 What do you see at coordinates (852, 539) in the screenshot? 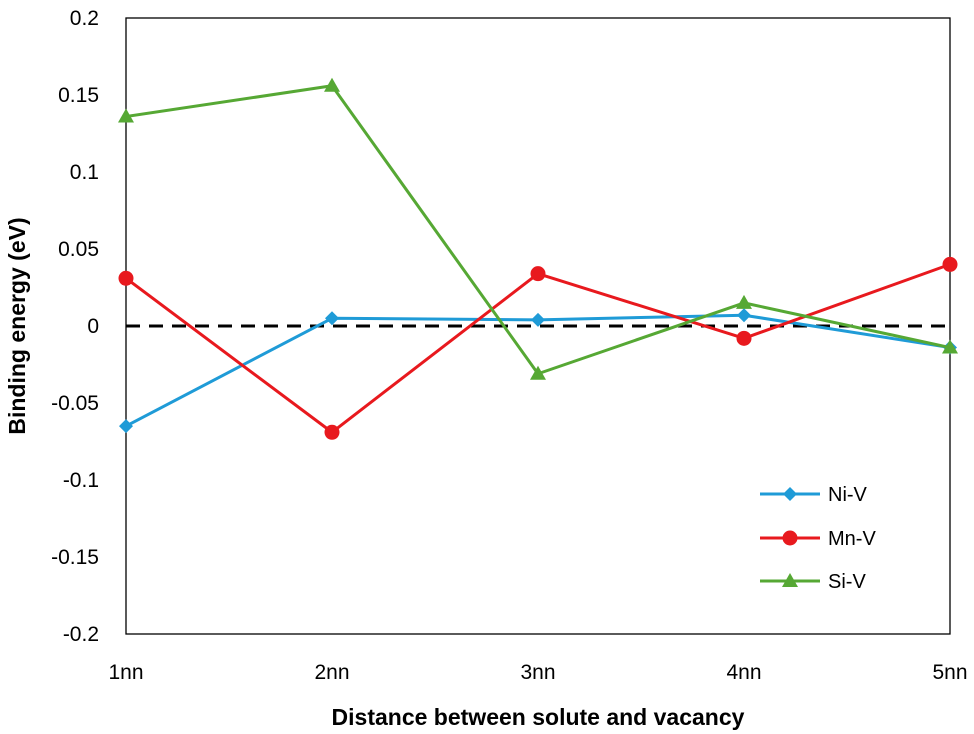
I see `legend-label: Mn-V` at bounding box center [852, 539].